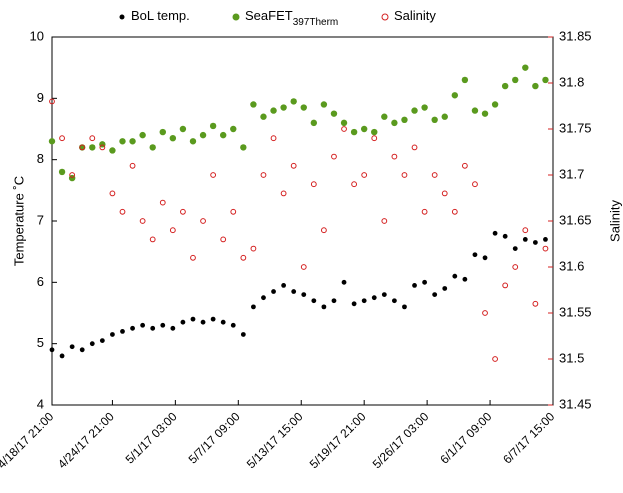  Describe the element at coordinates (40, 158) in the screenshot. I see `y-tick-label: 8` at that location.